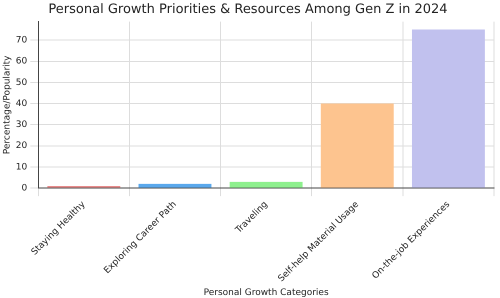 The image size is (500, 298). Describe the element at coordinates (22, 83) in the screenshot. I see `y-tick-label: 50` at that location.